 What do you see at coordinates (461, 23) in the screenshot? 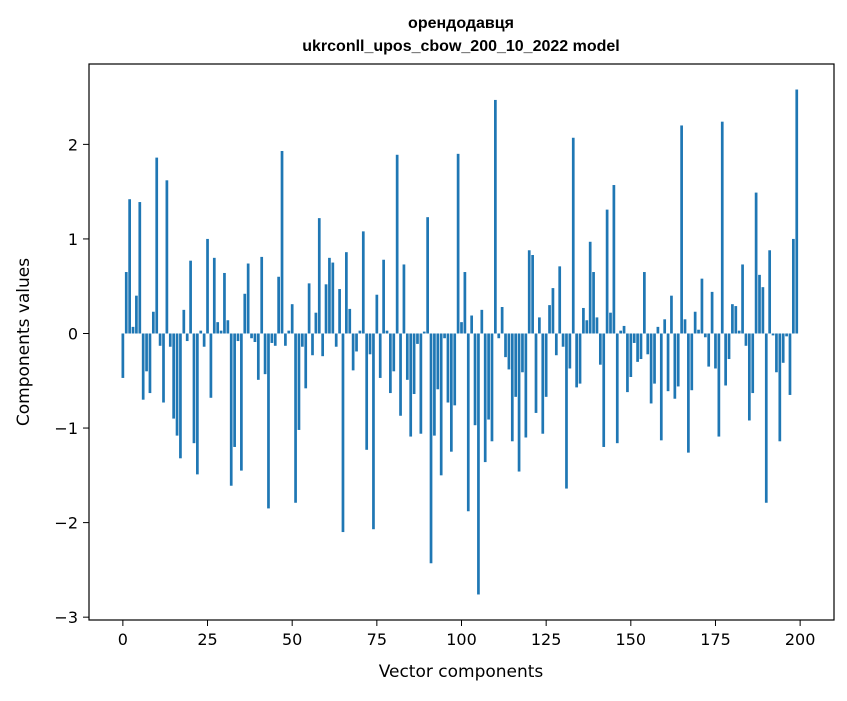
I see `chart-title-line-1: орендодавця` at bounding box center [461, 23].